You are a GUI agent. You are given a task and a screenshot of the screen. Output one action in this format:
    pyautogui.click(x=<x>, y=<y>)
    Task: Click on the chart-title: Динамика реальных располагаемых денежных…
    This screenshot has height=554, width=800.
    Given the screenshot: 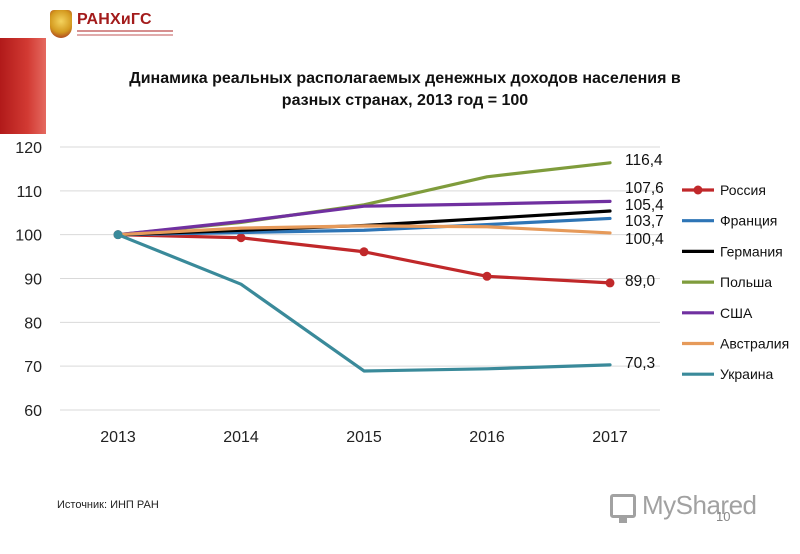 What is the action you would take?
    pyautogui.click(x=405, y=90)
    